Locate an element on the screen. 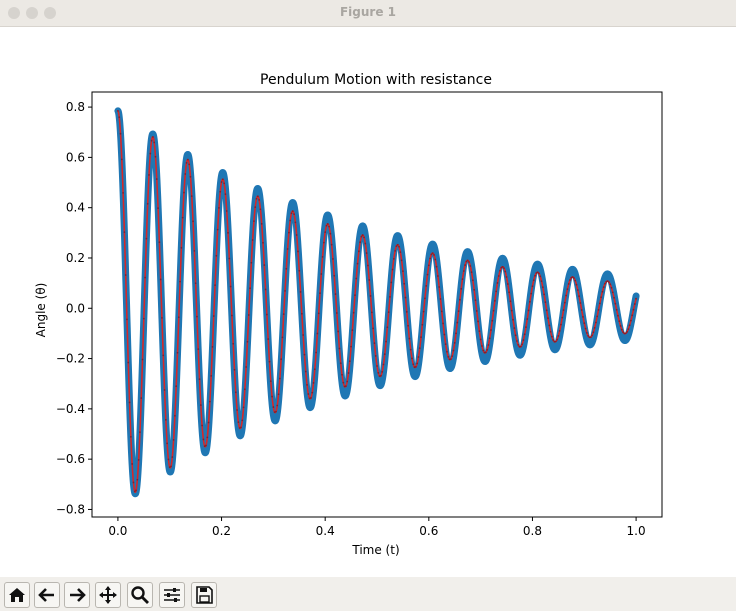 Image resolution: width=736 pixels, height=611 pixels. home-button is located at coordinates (17, 595).